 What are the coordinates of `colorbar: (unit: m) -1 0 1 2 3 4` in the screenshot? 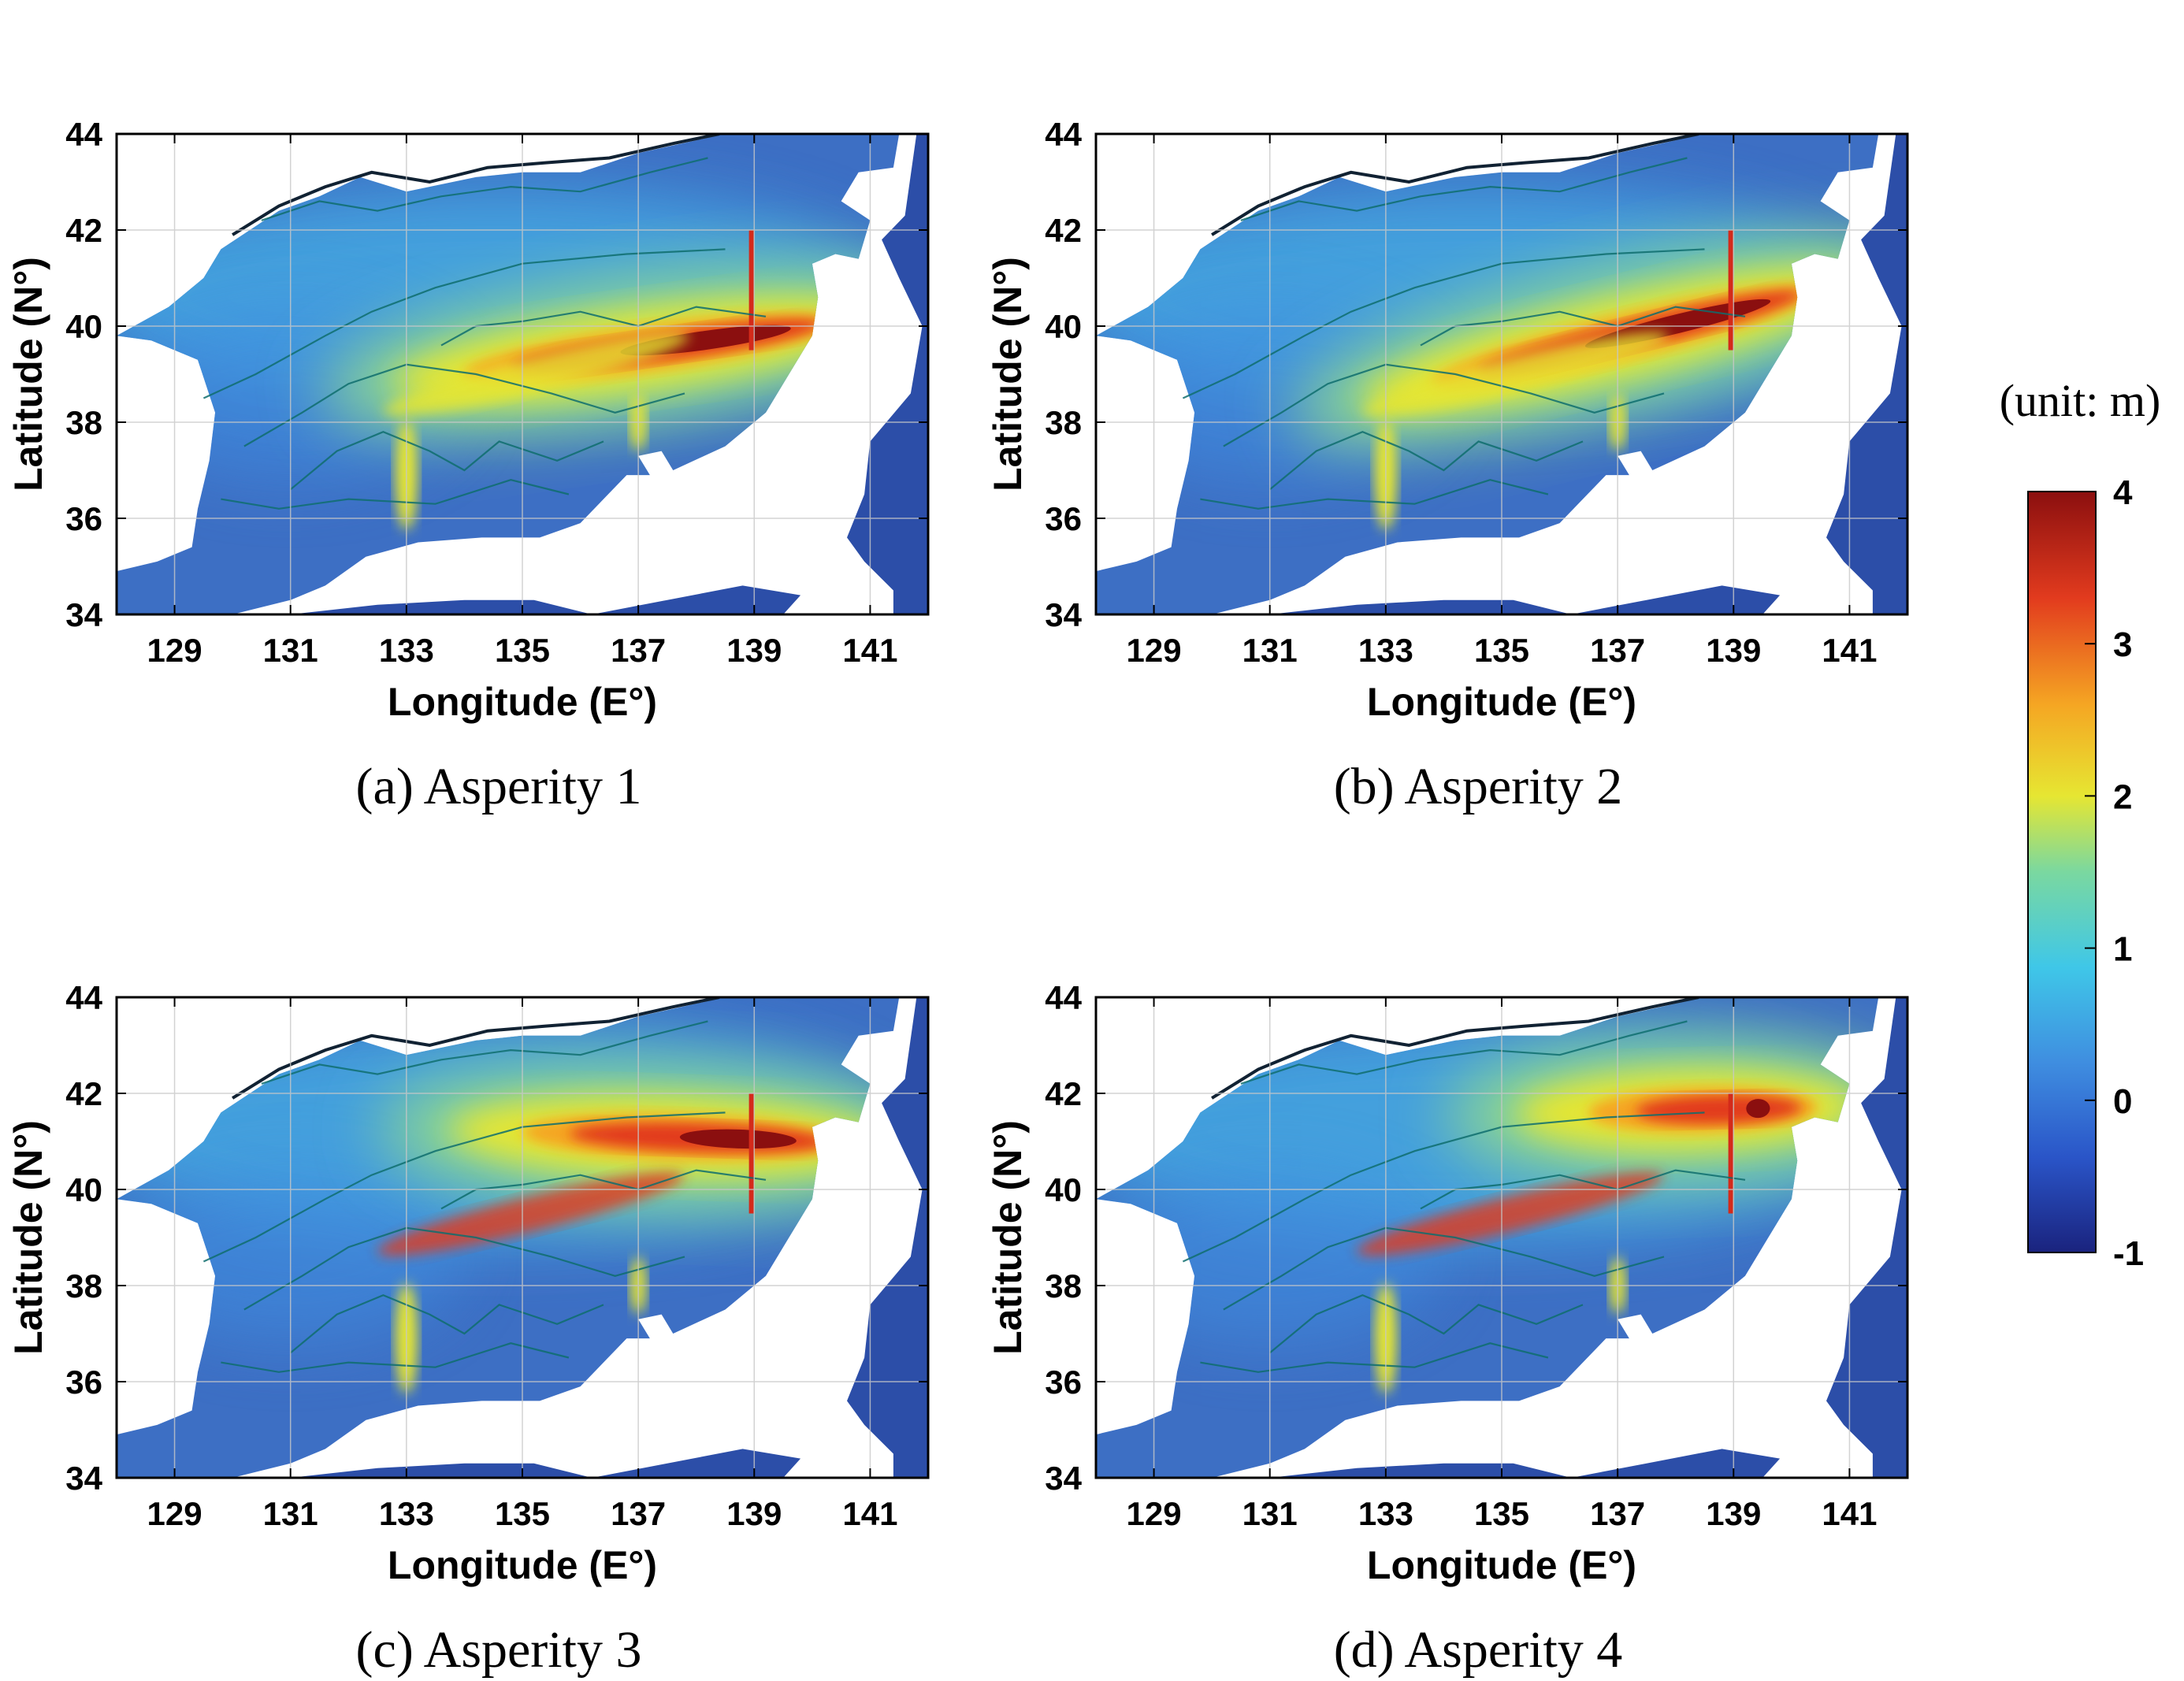 It's located at (2080, 824).